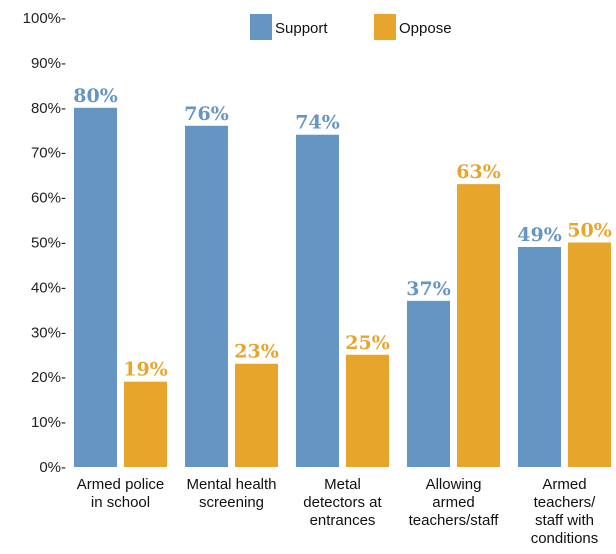 Image resolution: width=616 pixels, height=554 pixels. I want to click on data-label-support-0: 80%, so click(95, 96).